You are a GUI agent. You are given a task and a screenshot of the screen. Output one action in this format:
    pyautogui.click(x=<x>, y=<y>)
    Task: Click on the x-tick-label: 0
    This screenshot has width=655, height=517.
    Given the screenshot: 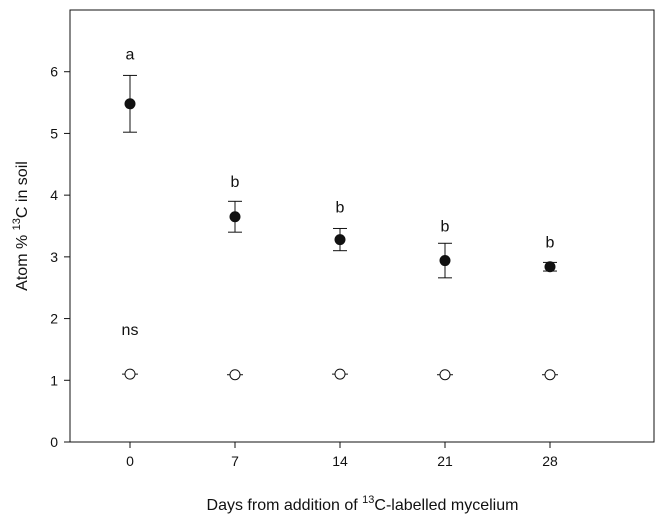 What is the action you would take?
    pyautogui.click(x=130, y=461)
    